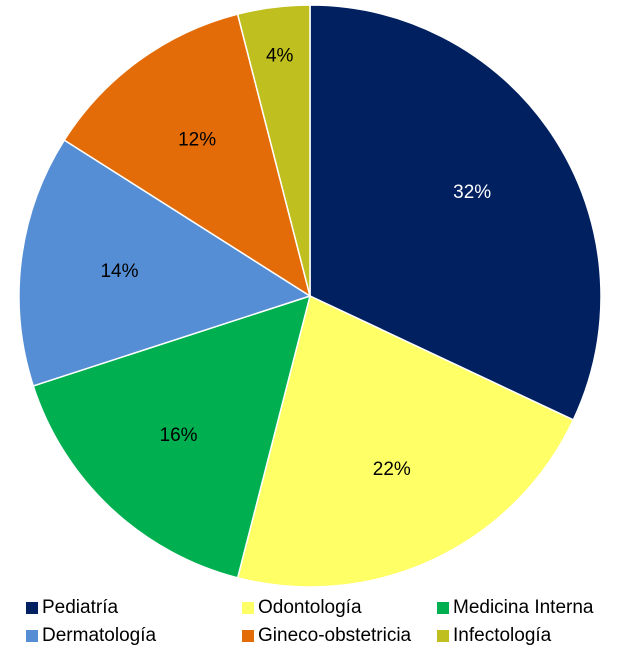 The image size is (631, 649). What do you see at coordinates (273, 150) in the screenshot?
I see `pie-slice` at bounding box center [273, 150].